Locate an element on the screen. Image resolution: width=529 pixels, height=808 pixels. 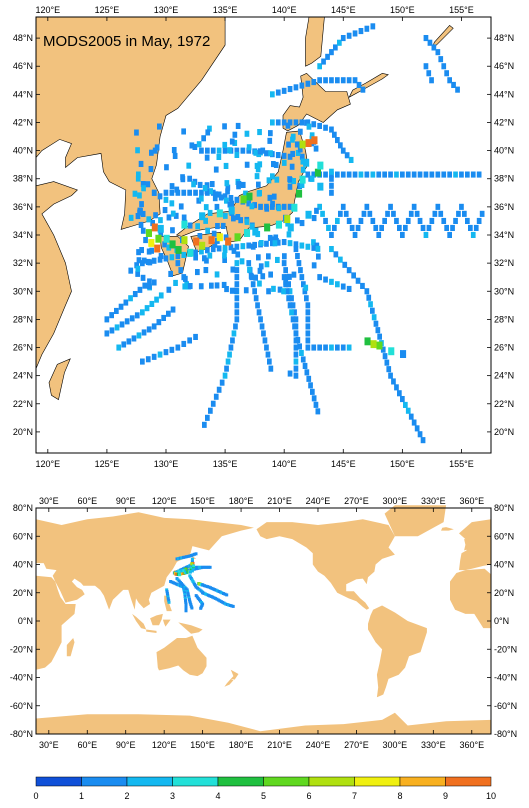
lon-tick-label: 210°E is located at coordinates (279, 745).